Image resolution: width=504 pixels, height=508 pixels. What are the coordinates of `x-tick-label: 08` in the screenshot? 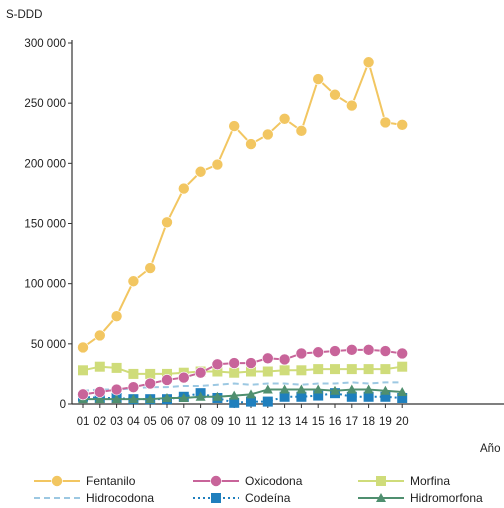 It's located at (200, 422).